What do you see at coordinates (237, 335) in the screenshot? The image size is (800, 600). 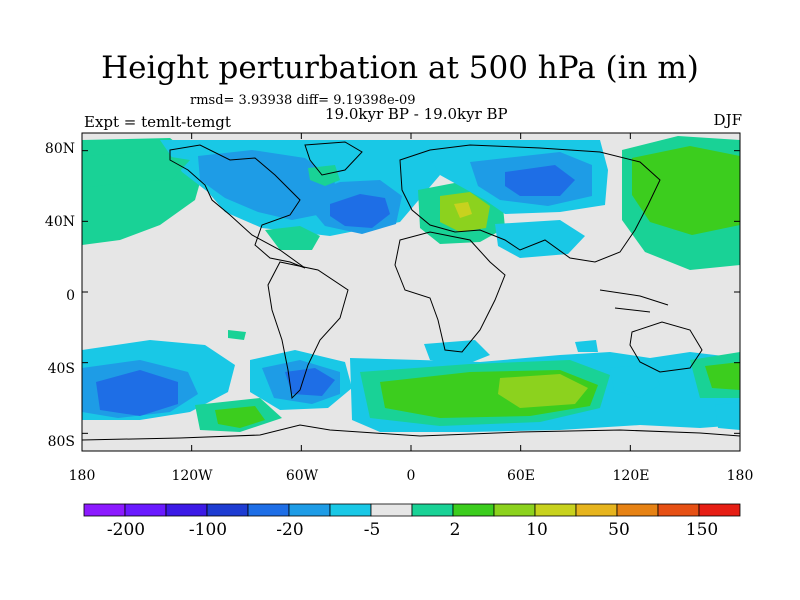 I see `contour-pacific-eq-green` at bounding box center [237, 335].